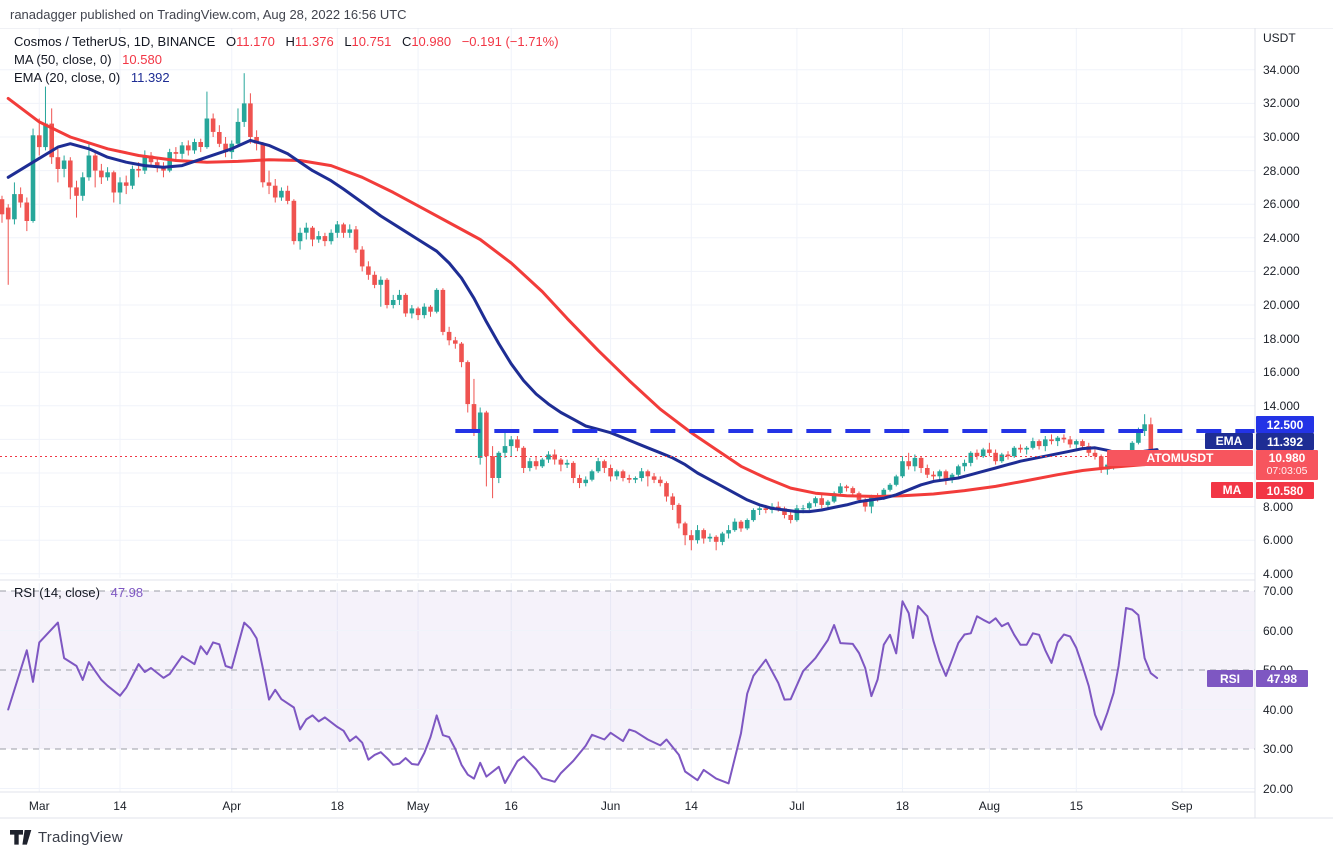  I want to click on high-label: H, so click(290, 41).